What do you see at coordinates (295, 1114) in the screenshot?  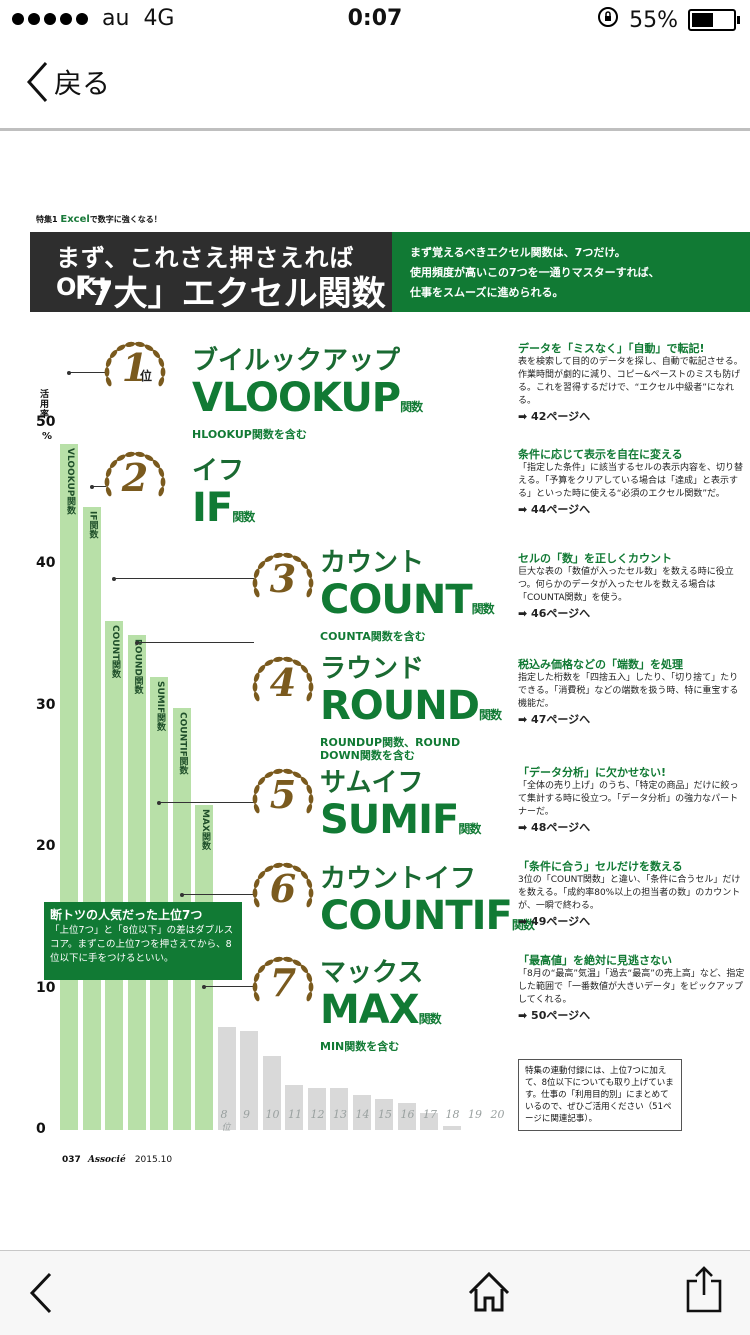 I see `rank-label: 11` at bounding box center [295, 1114].